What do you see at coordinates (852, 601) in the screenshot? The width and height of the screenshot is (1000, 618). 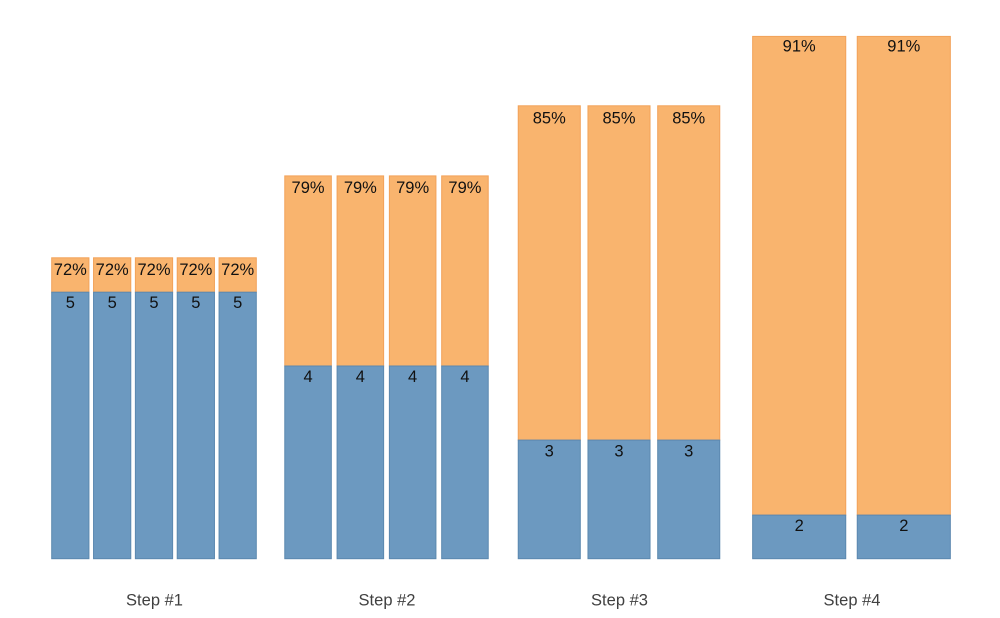 I see `svg-text: Step #4` at bounding box center [852, 601].